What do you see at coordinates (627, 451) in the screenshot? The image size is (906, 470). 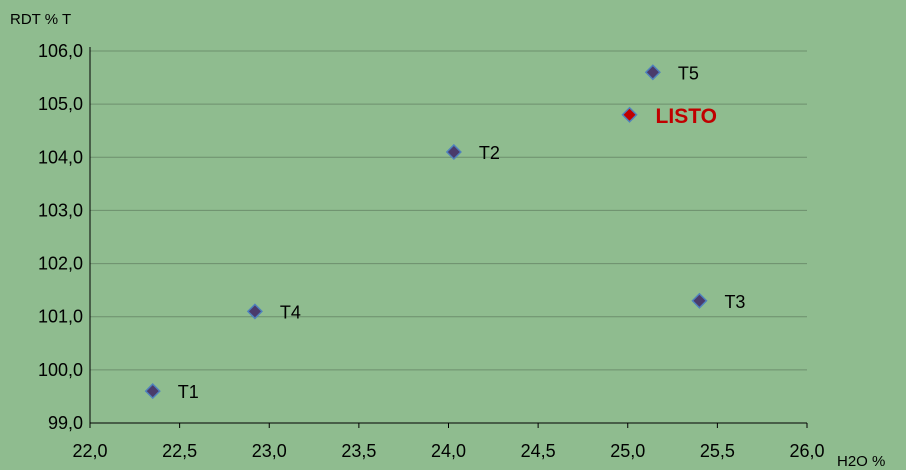 I see `x-tick-label: 25,0` at bounding box center [627, 451].